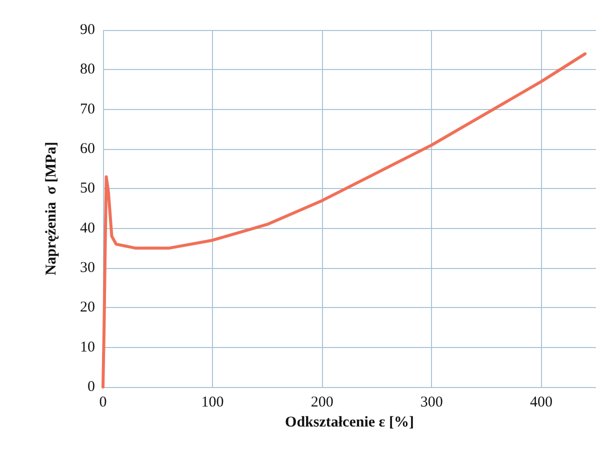  I want to click on y-tick-label: 10, so click(87, 347).